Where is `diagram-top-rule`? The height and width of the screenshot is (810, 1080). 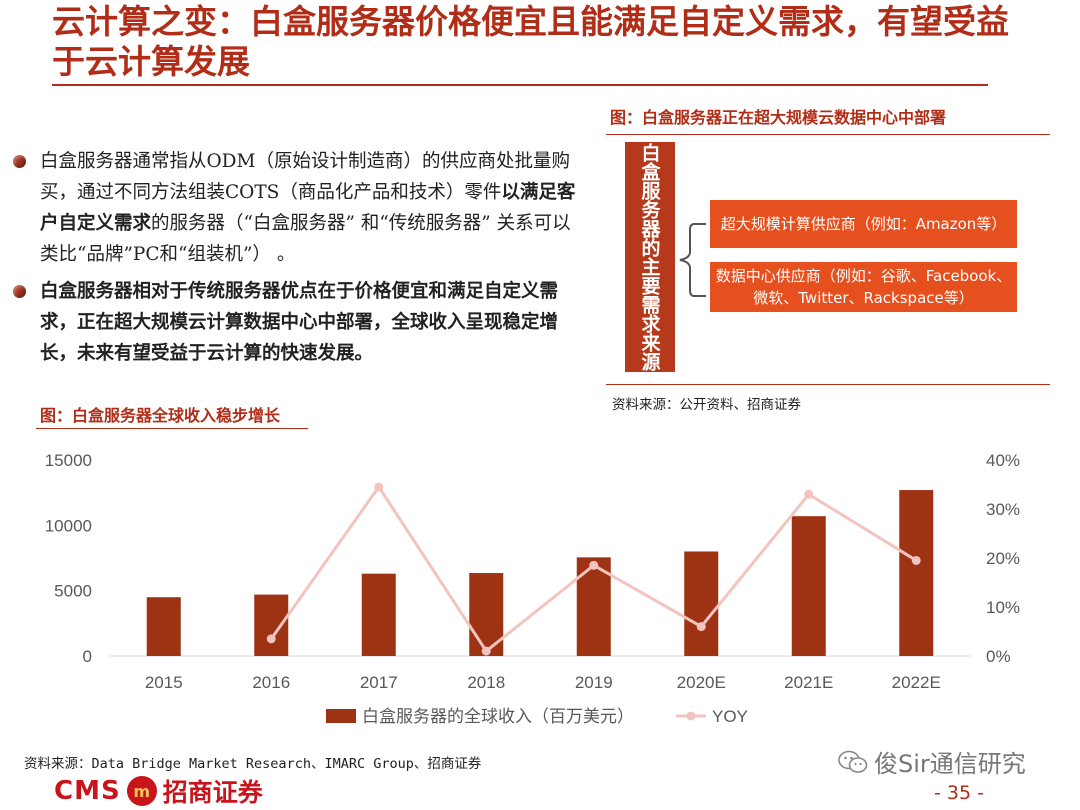
diagram-top-rule is located at coordinates (828, 134).